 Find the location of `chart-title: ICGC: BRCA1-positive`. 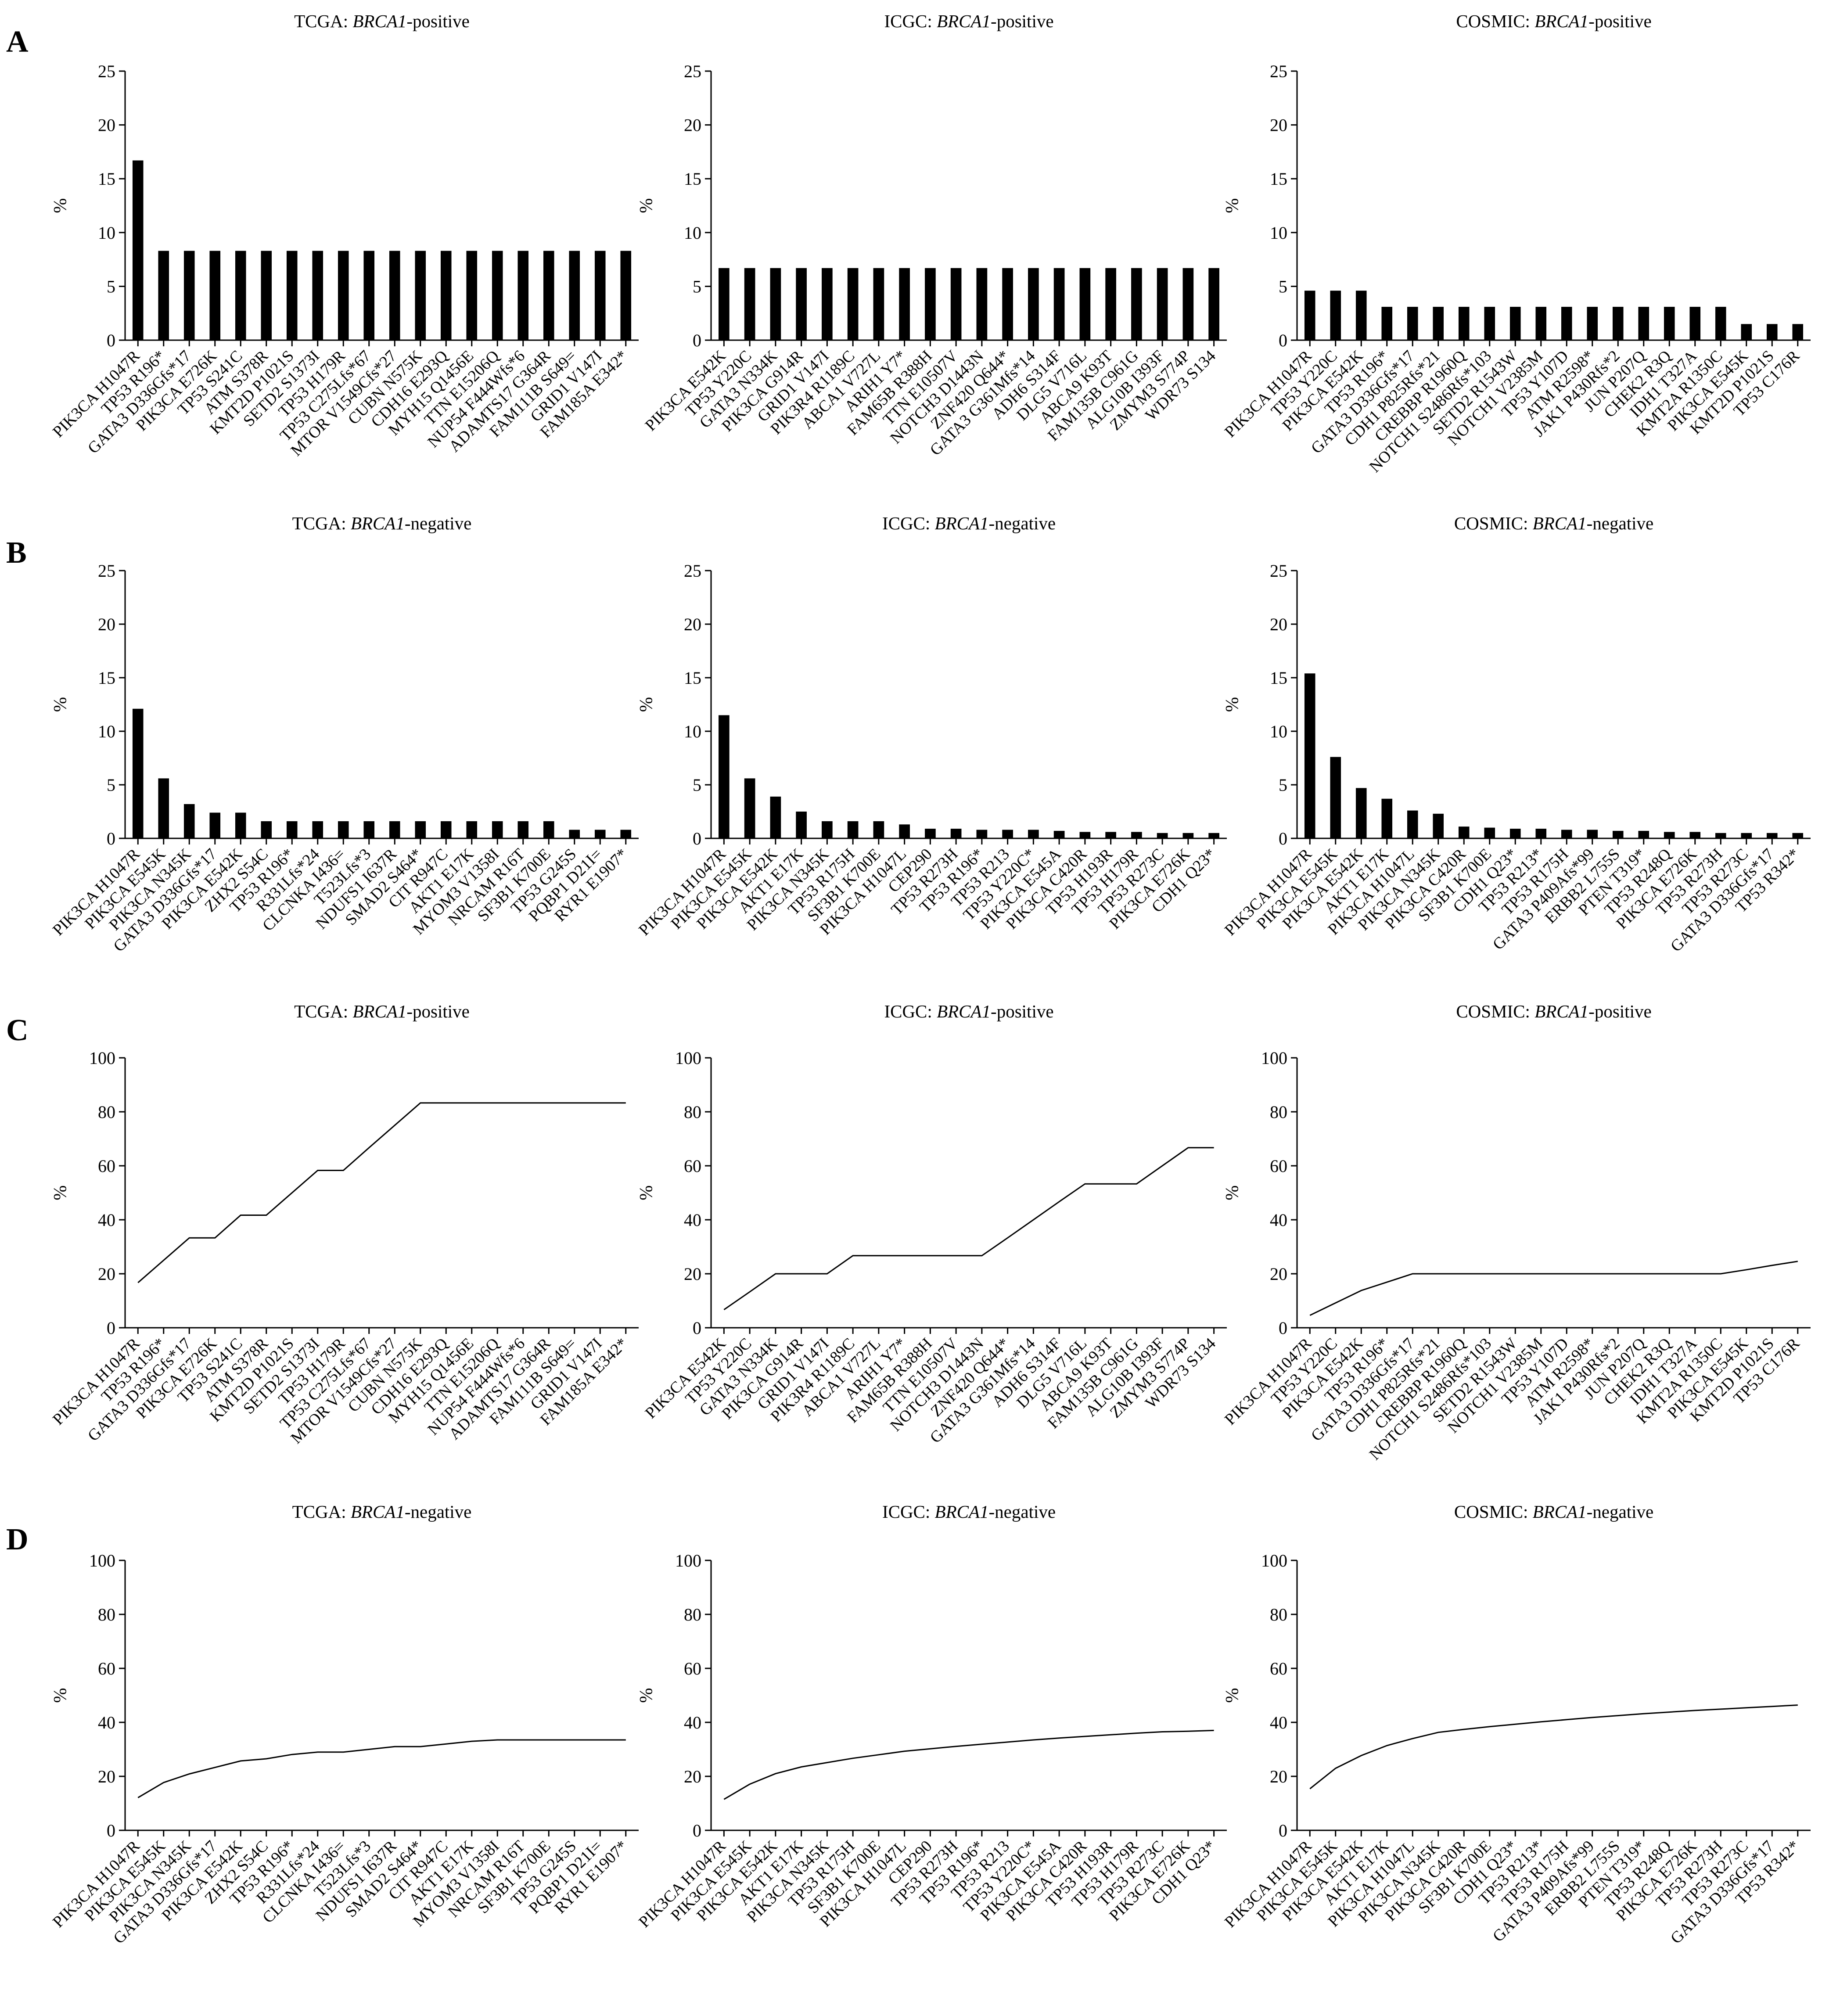

chart-title: ICGC: BRCA1-positive is located at coordinates (969, 21).